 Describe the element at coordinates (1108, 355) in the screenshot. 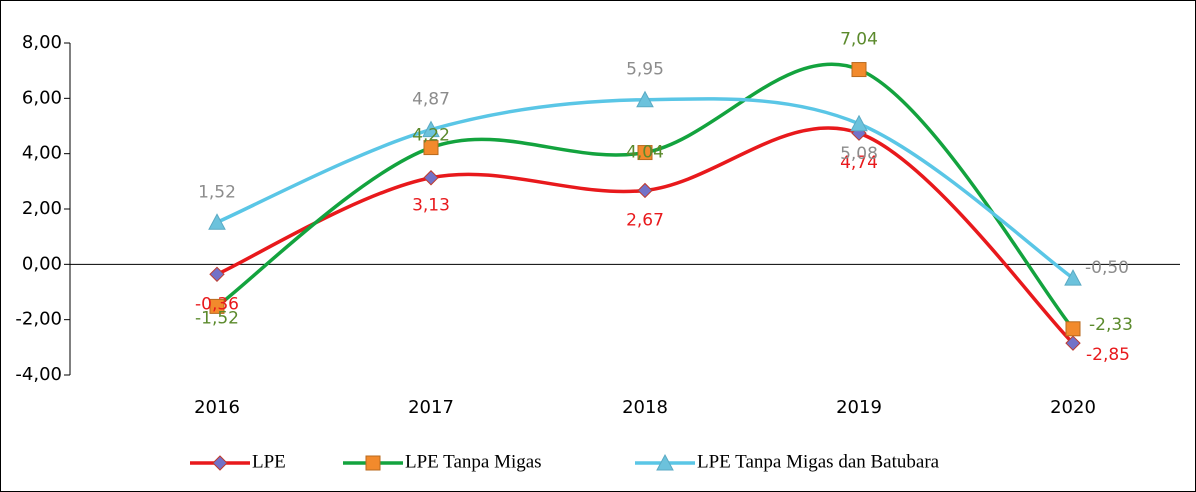

I see `data-label: -2,85` at that location.